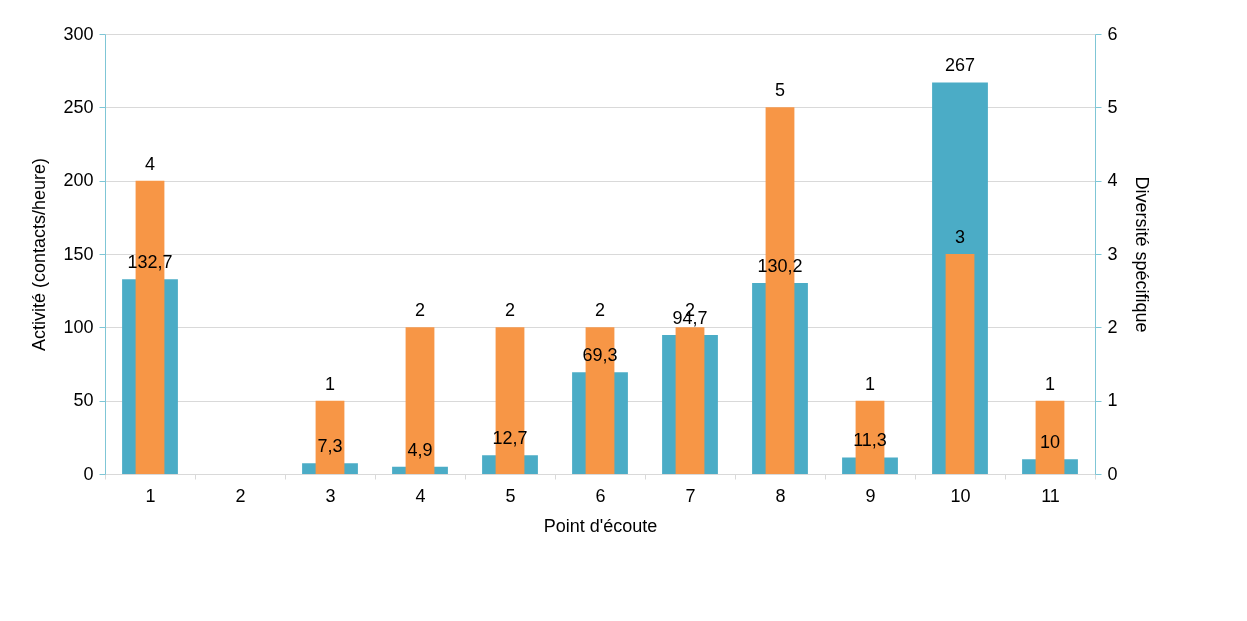 This screenshot has width=1247, height=621. I want to click on y2-tick-label: 0, so click(1112, 473).